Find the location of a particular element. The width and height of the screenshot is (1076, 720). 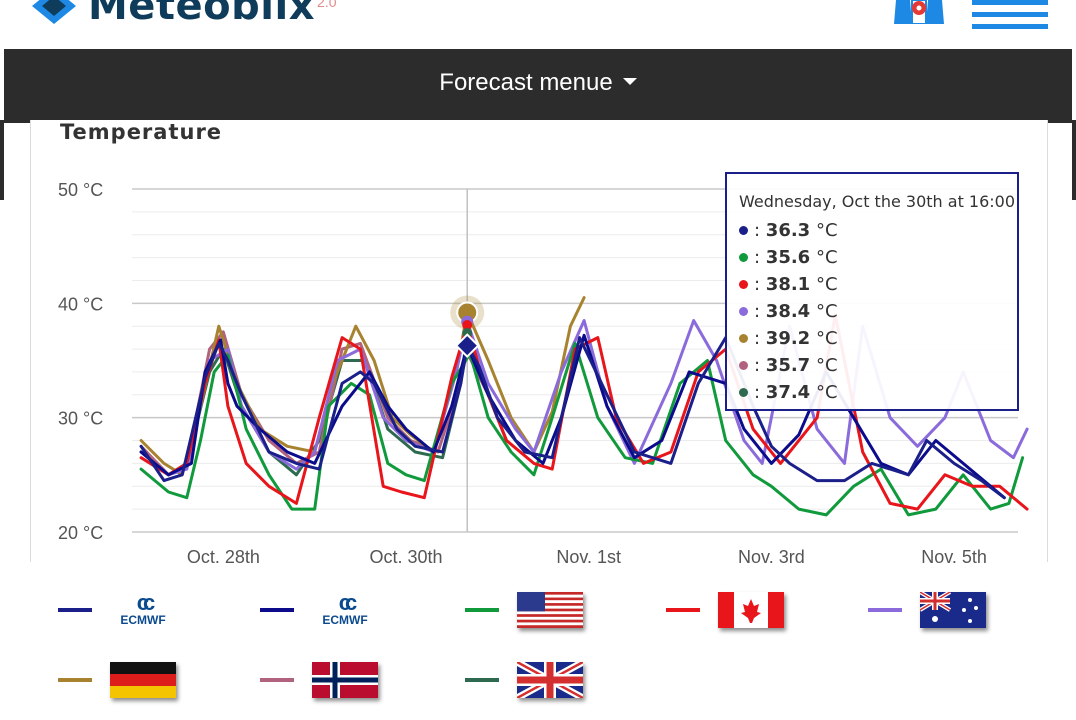

tooltip-row-ecmwf_hres: : 36.3 °C is located at coordinates (788, 231).